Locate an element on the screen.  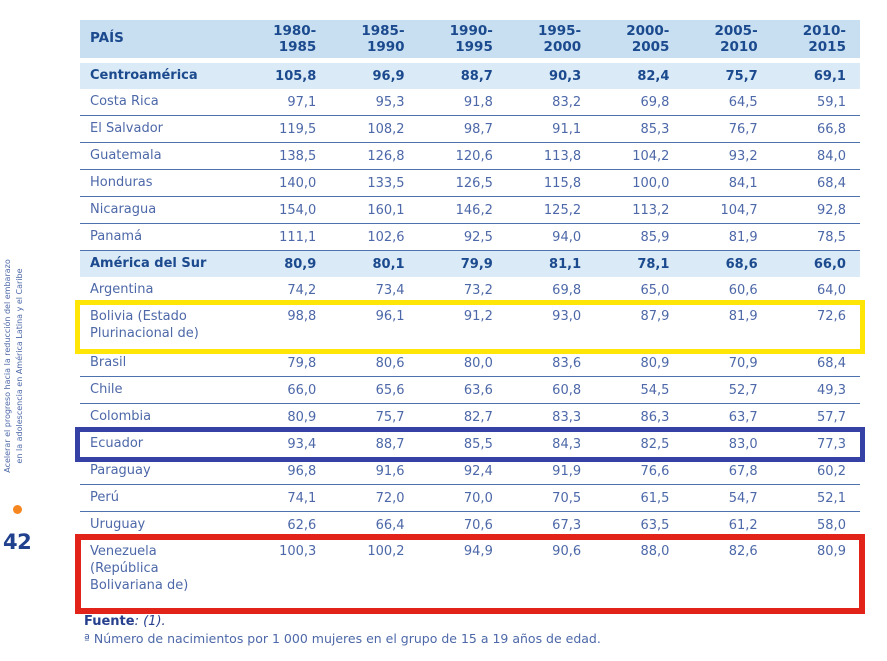
value-cell: 57,7 is located at coordinates (831, 417).